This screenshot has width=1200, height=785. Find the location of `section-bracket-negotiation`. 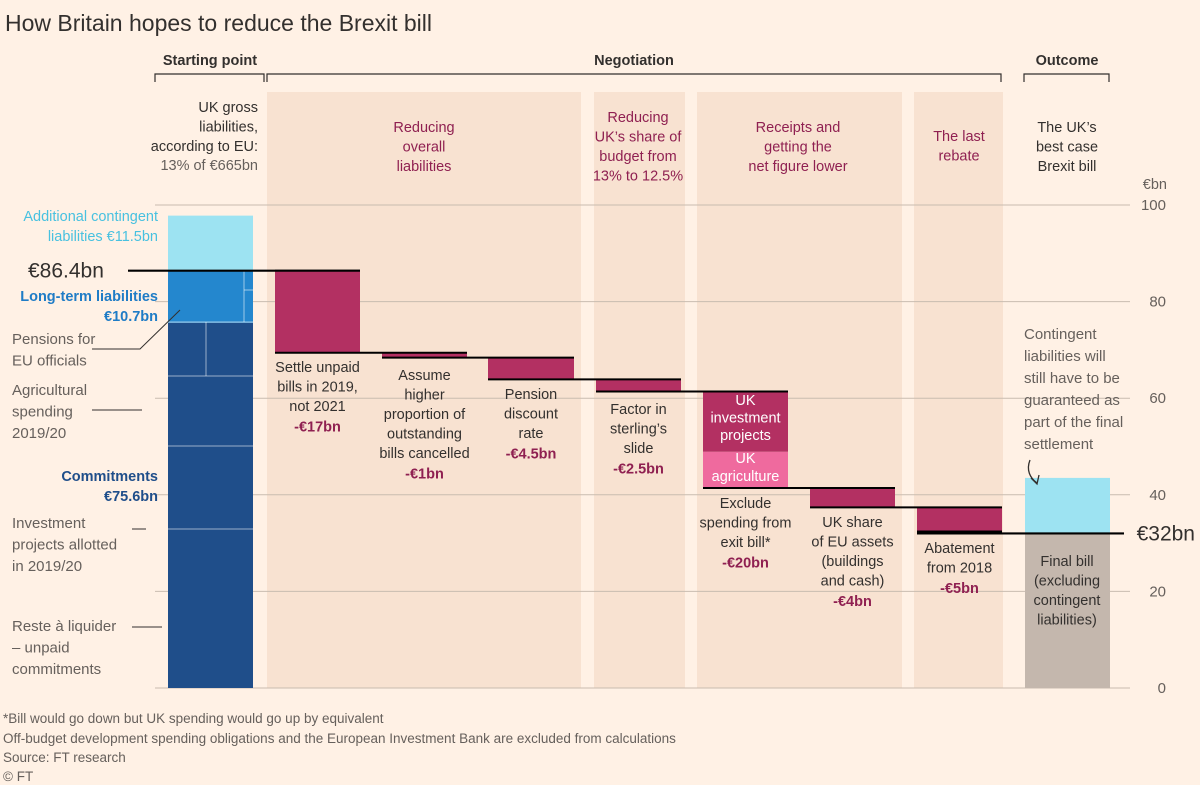

section-bracket-negotiation is located at coordinates (634, 77).